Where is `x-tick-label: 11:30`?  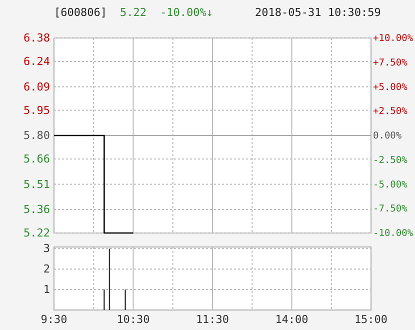
x-tick-label: 11:30 is located at coordinates (213, 319).